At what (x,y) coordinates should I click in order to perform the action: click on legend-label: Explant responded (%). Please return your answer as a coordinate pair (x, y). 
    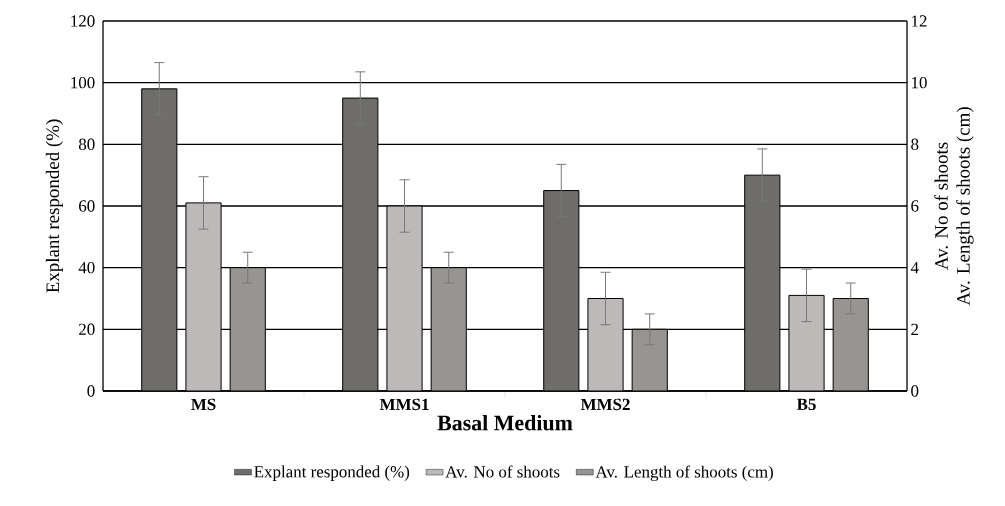
    Looking at the image, I should click on (332, 473).